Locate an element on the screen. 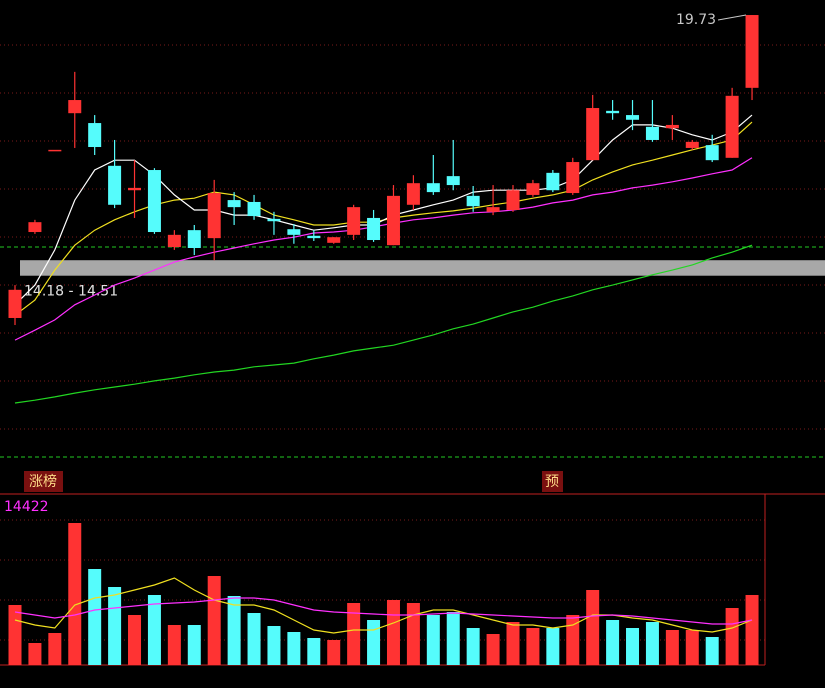 This screenshot has width=825, height=688. high-label: 19.73 is located at coordinates (696, 20).